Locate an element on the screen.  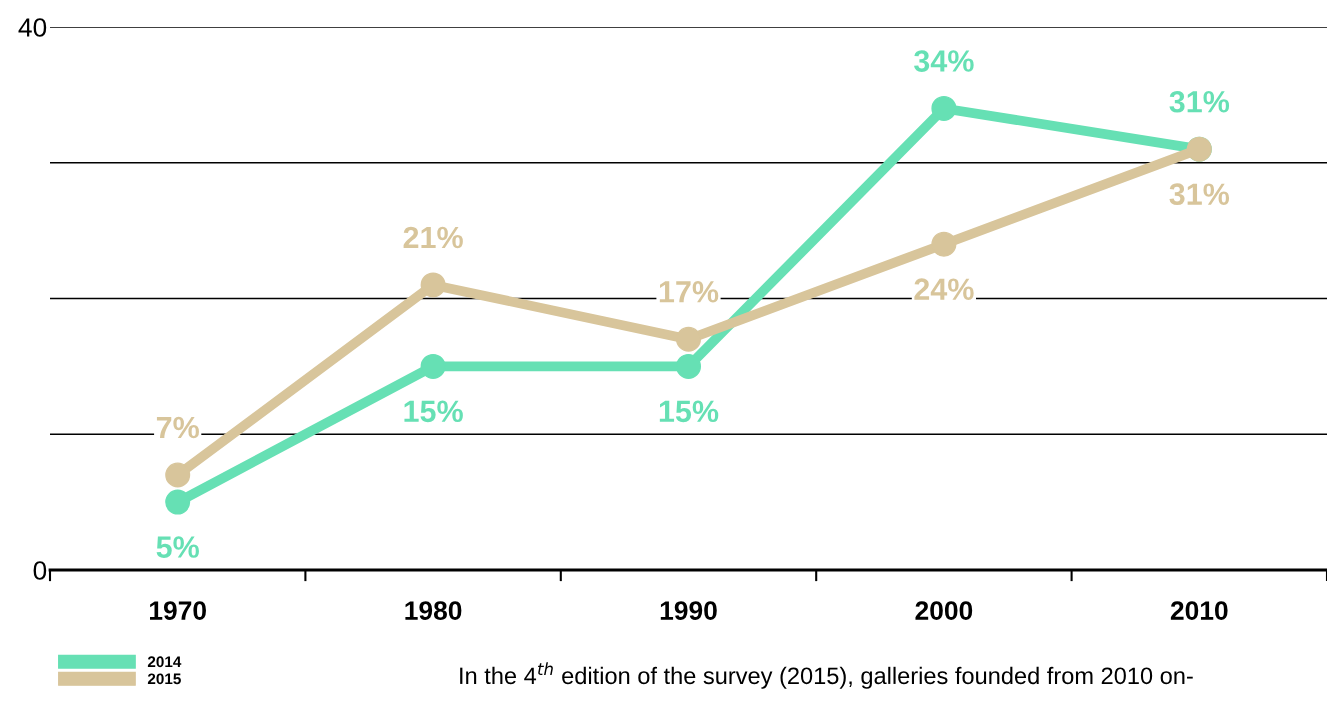
data-label: 7% is located at coordinates (177, 427).